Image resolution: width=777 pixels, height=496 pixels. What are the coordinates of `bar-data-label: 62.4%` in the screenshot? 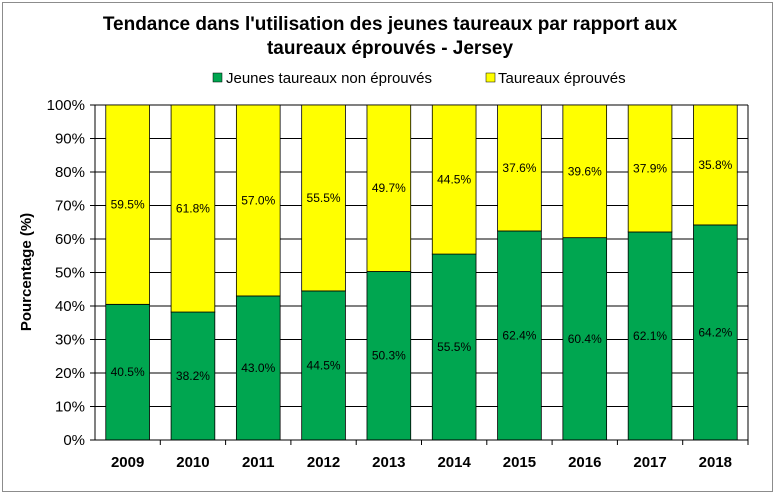 It's located at (519, 335).